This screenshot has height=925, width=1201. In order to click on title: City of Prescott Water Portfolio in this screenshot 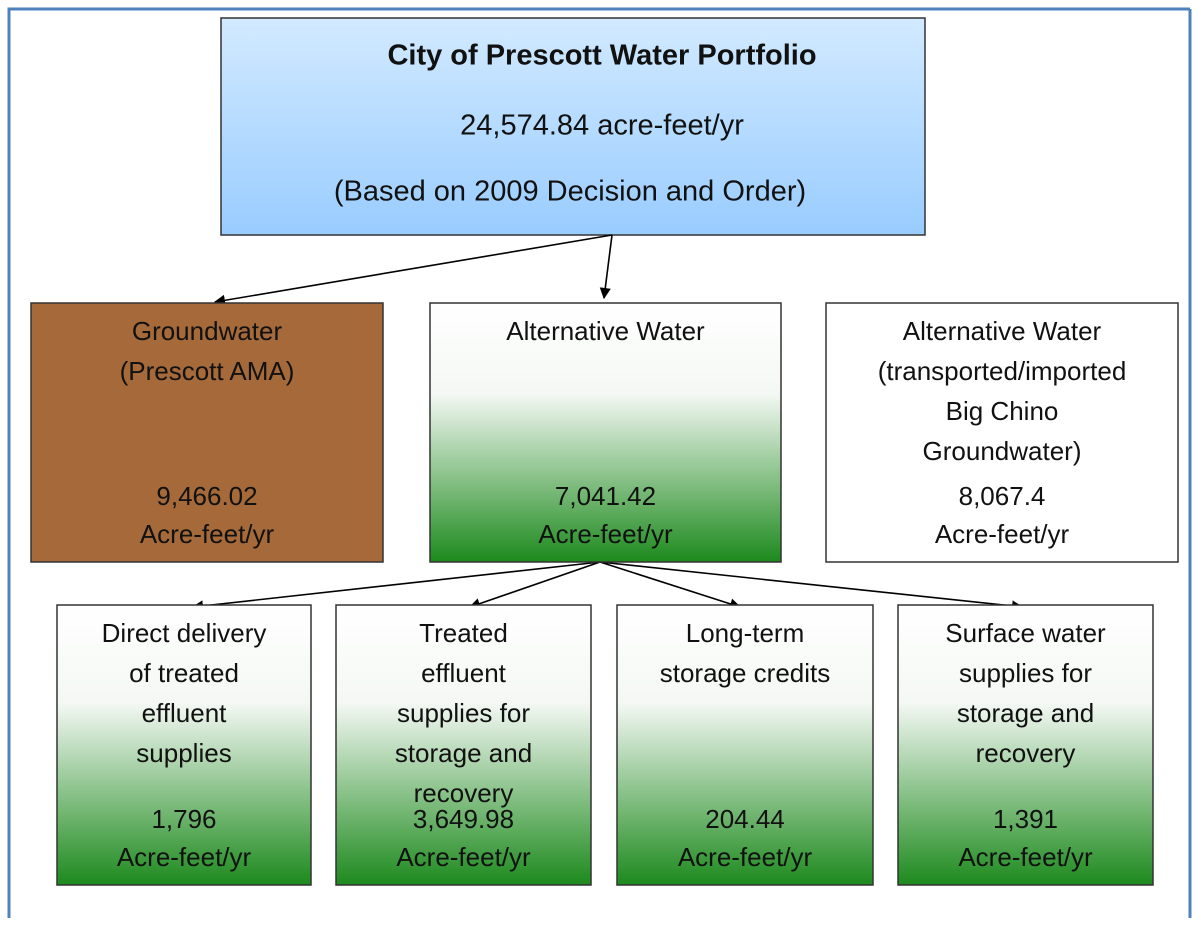, I will do `click(601, 56)`.